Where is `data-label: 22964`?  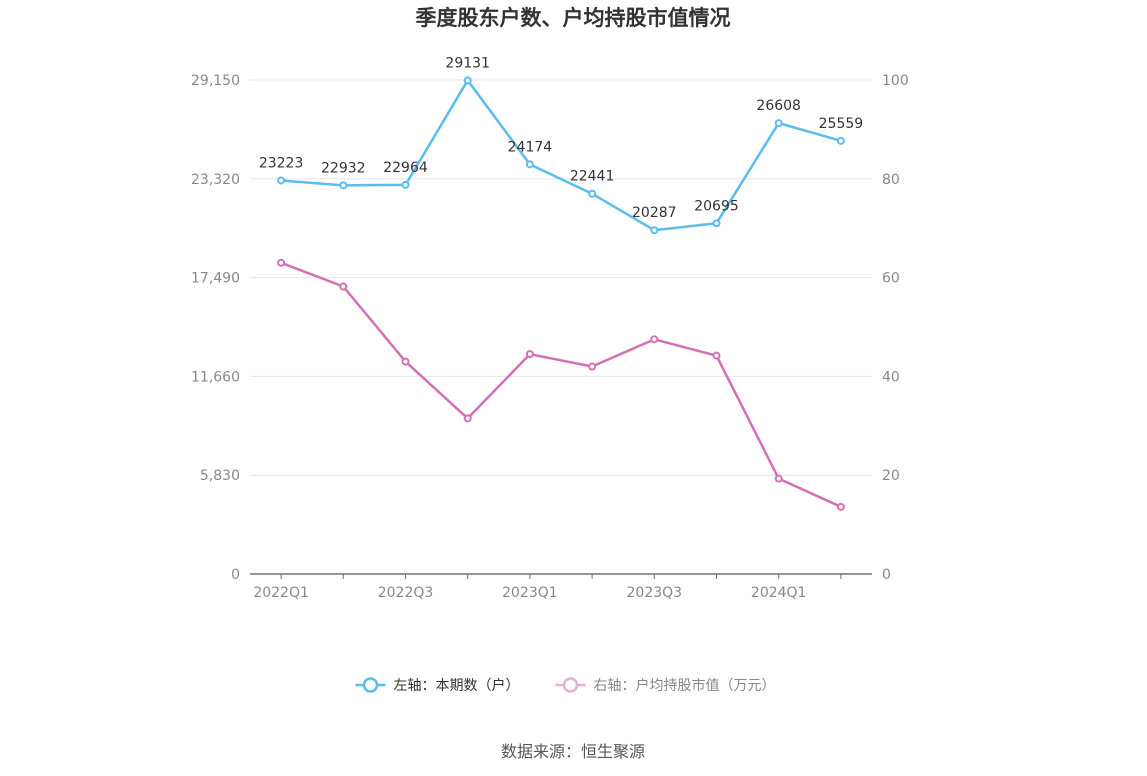 data-label: 22964 is located at coordinates (405, 168).